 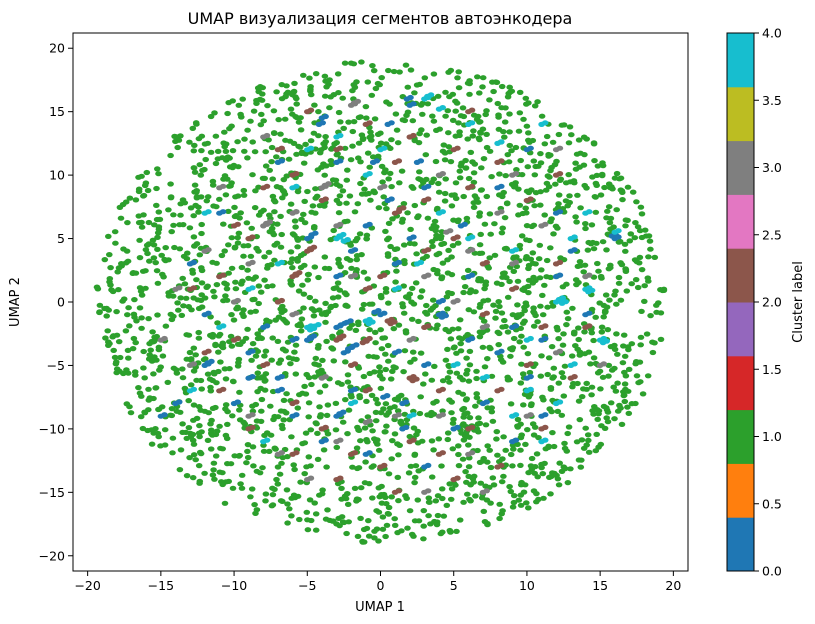 What do you see at coordinates (52, 428) in the screenshot?
I see `y-tick-label: −10` at bounding box center [52, 428].